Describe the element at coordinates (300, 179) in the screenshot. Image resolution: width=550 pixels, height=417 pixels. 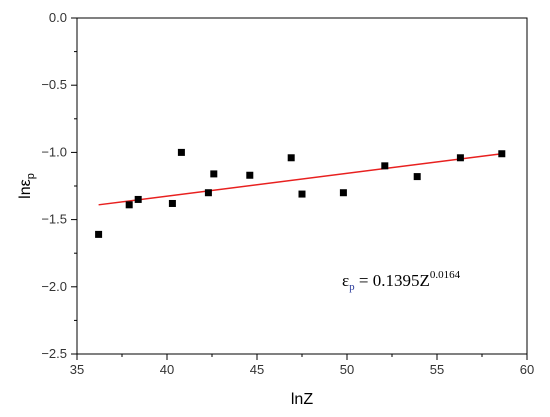
I see `fit-line` at that location.